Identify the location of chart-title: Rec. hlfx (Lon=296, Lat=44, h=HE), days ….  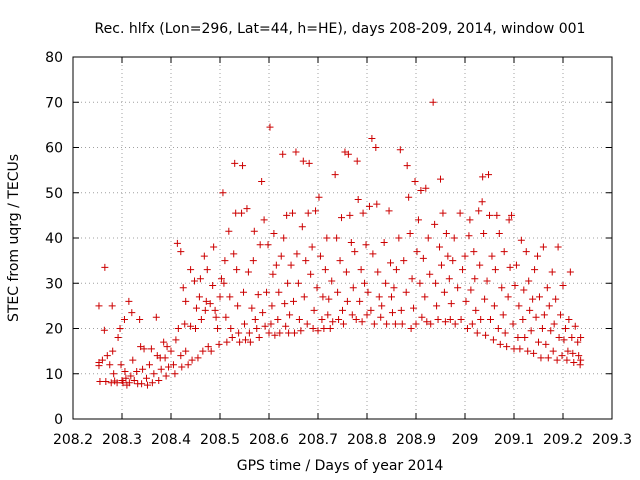
(340, 29).